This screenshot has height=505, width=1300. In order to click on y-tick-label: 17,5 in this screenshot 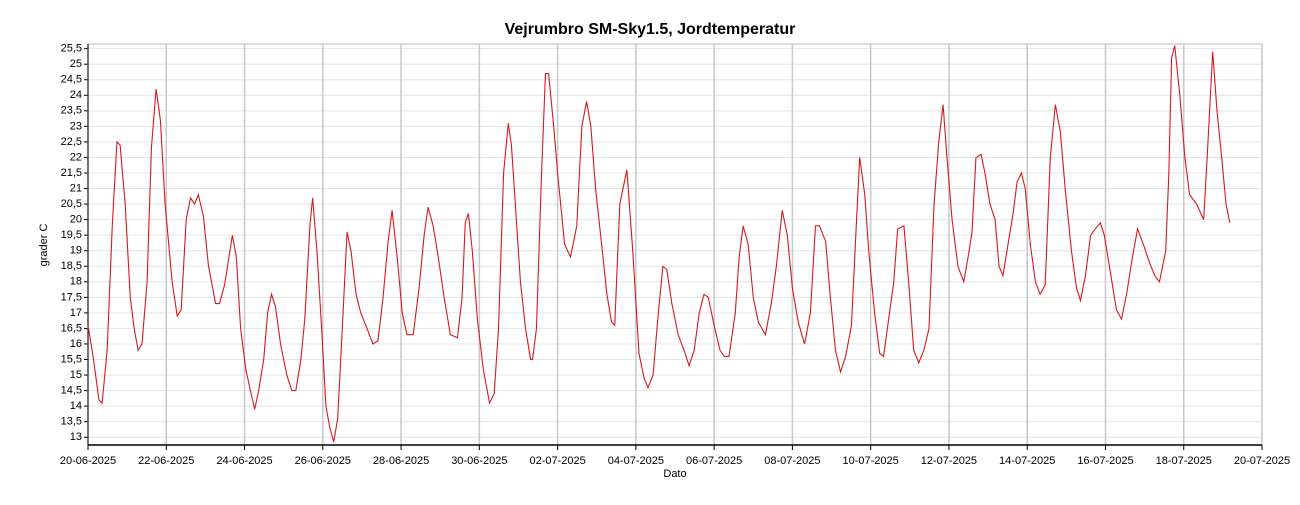, I will do `click(71, 297)`.